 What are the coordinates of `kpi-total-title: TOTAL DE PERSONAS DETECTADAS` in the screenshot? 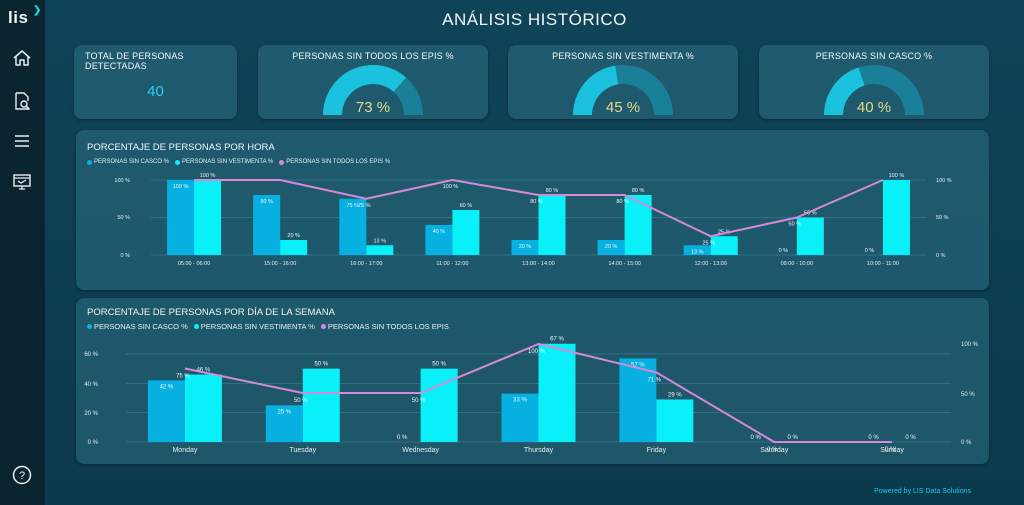 It's located at (134, 61).